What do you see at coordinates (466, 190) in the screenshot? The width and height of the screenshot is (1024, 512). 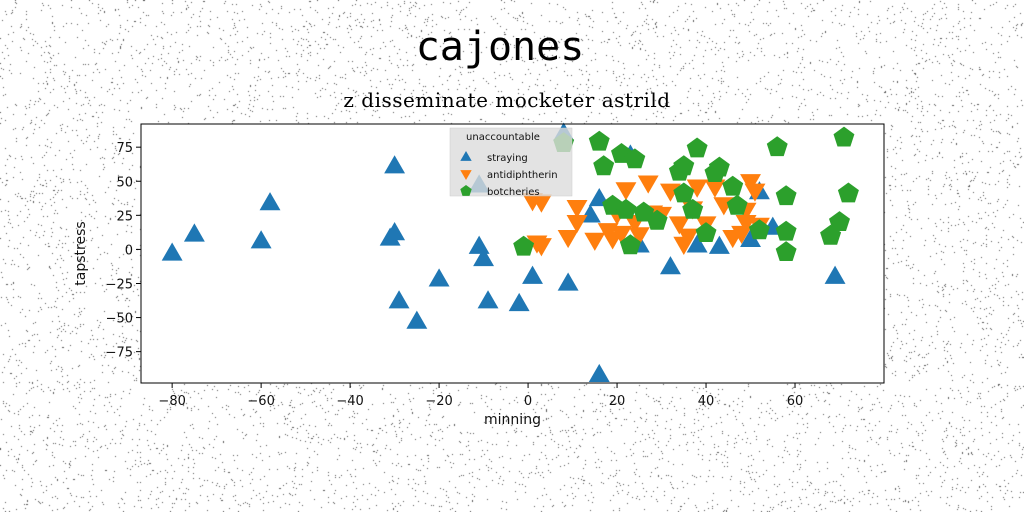 I see `legend-marker-botcheries` at bounding box center [466, 190].